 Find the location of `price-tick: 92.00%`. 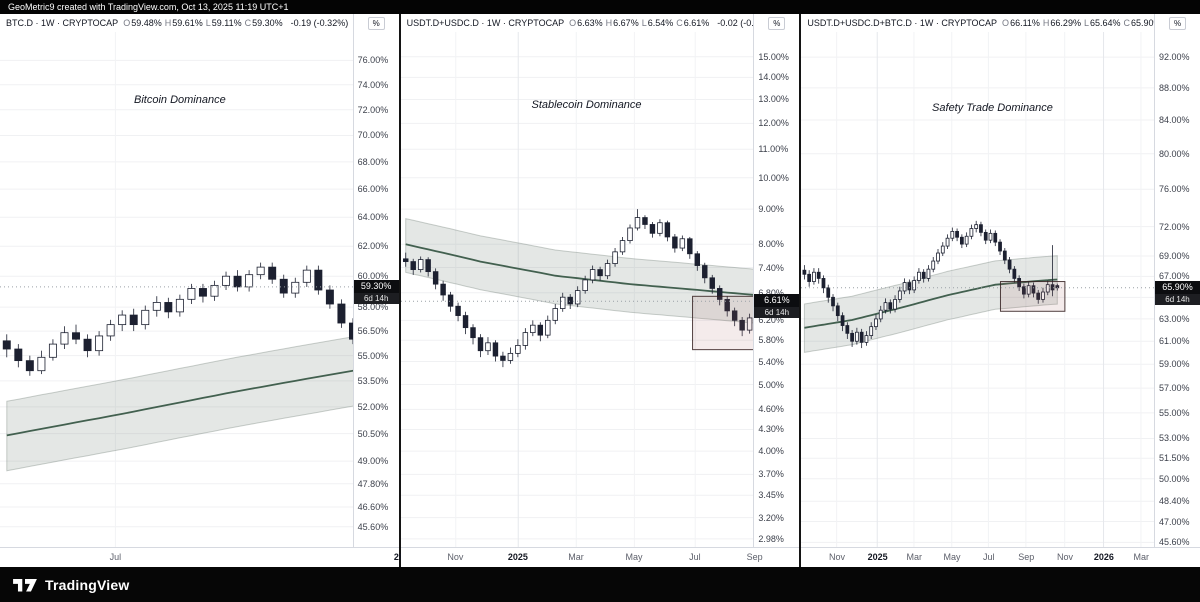

price-tick: 92.00% is located at coordinates (1174, 57).